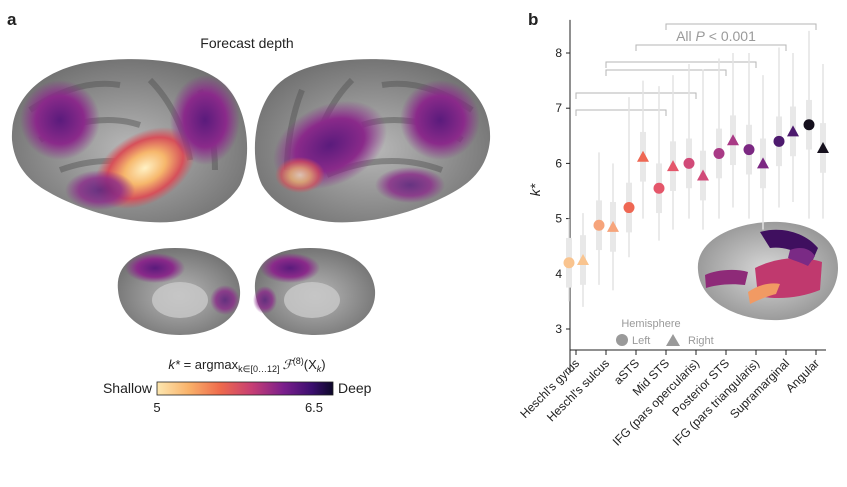 Image resolution: width=847 pixels, height=487 pixels. What do you see at coordinates (533, 19) in the screenshot?
I see `panel-b-letter: b` at bounding box center [533, 19].